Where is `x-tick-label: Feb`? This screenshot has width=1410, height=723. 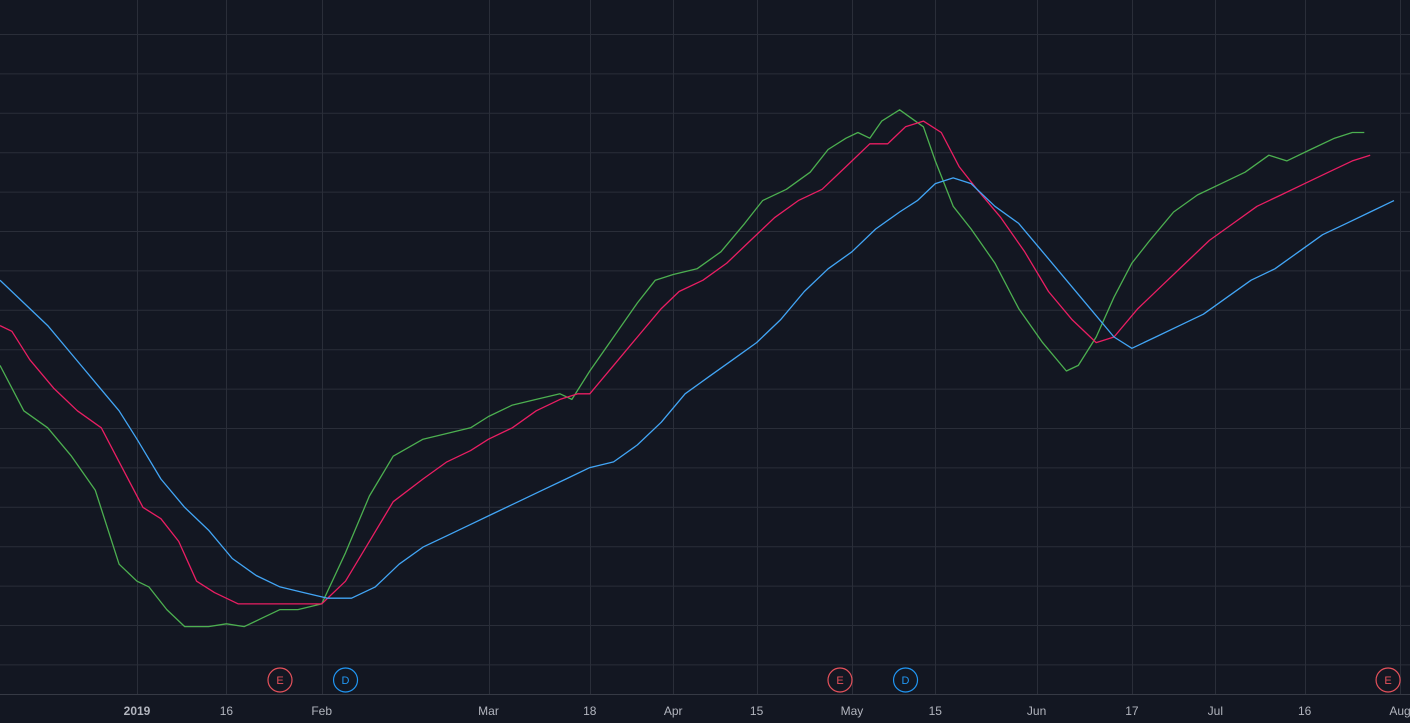 x-tick-label: Feb is located at coordinates (321, 711).